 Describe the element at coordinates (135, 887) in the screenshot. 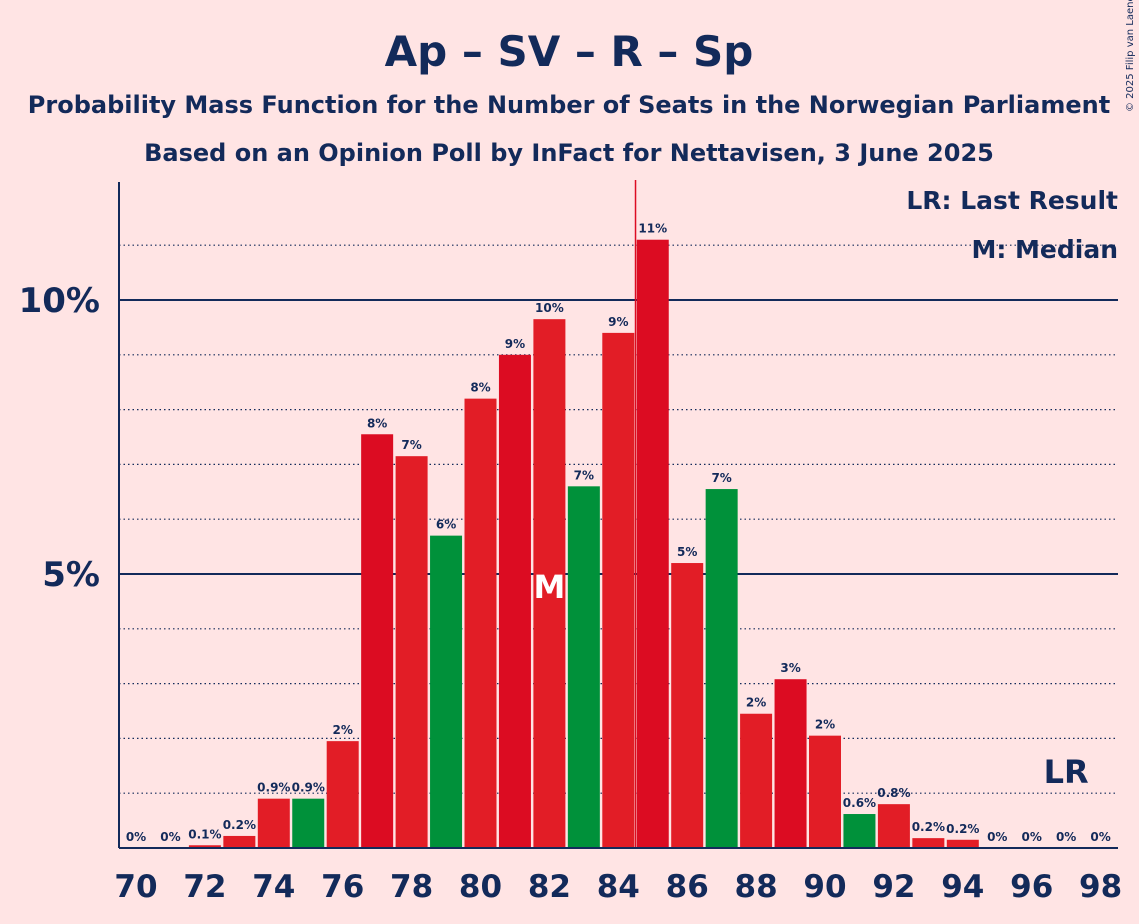

I see `x-tick-label: 70` at that location.